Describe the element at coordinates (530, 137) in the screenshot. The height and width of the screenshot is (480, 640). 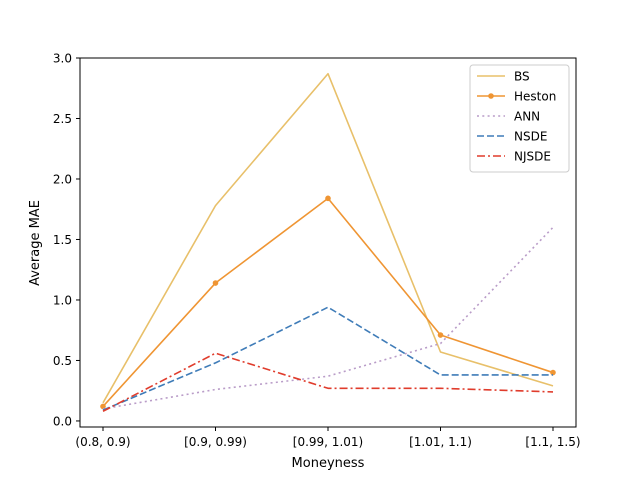
I see `legend-label-nsde: NSDE` at that location.